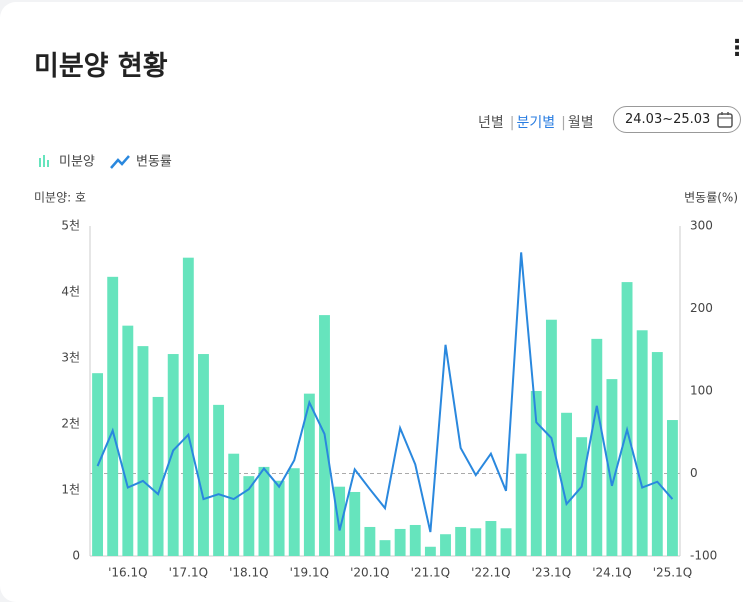 The image size is (743, 602). I want to click on x-tick-label: '20.1Q, so click(369, 573).